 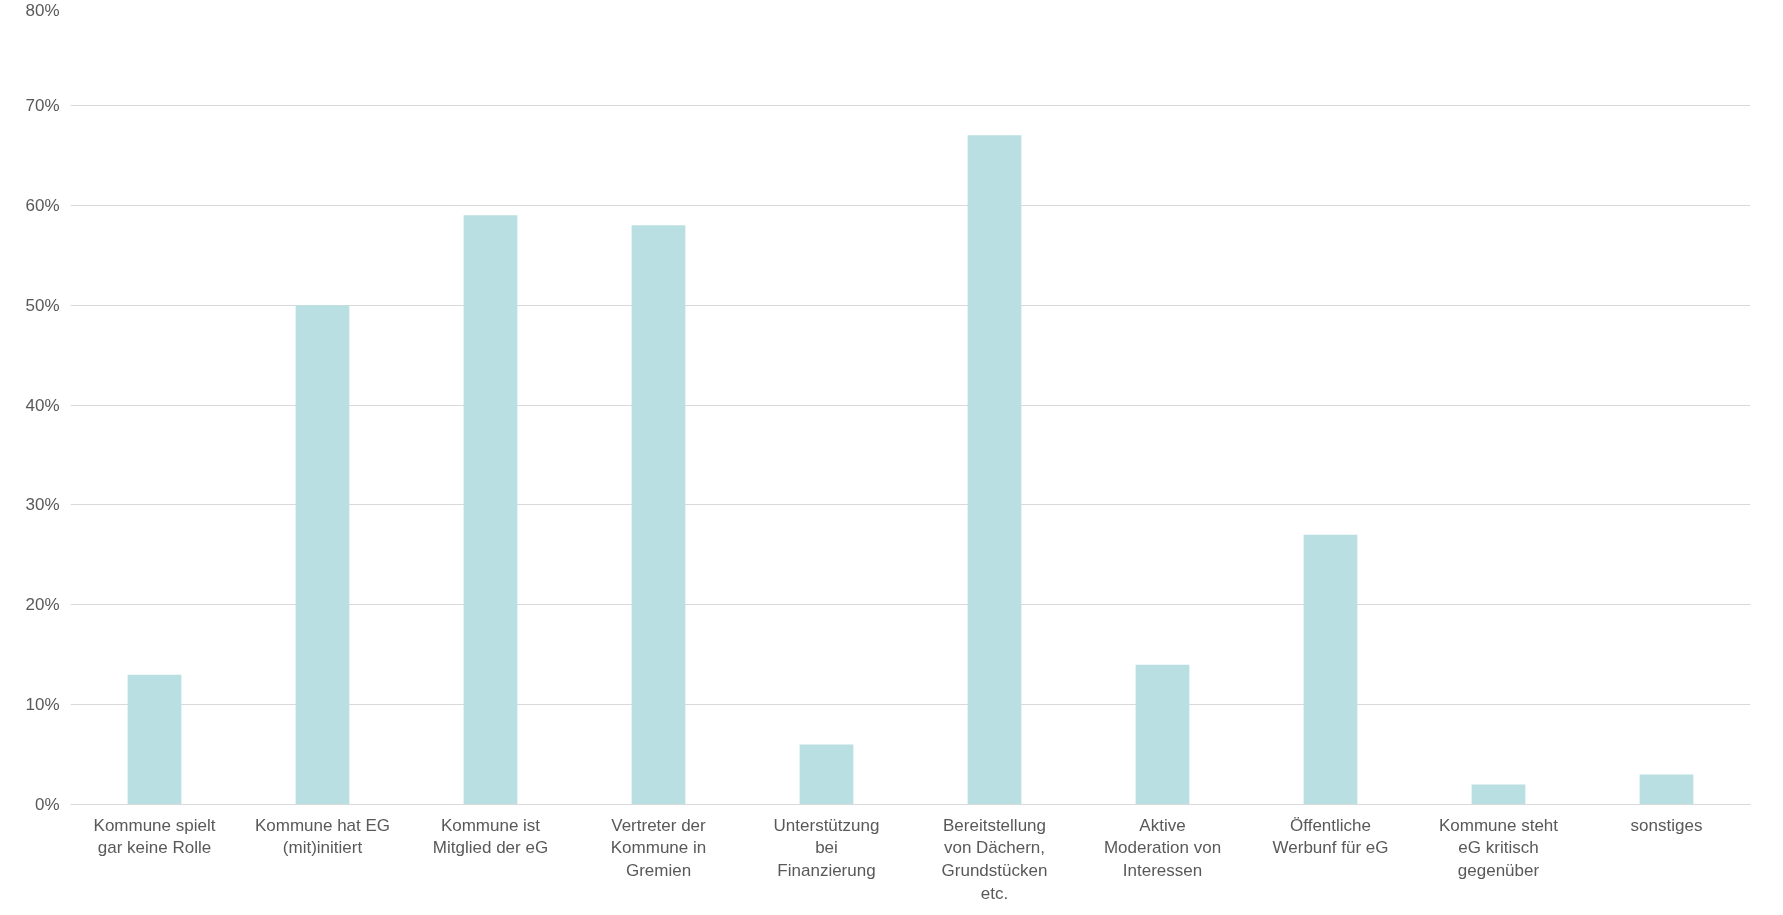 I want to click on x-tick-label: Kommune spielt gar keine Rolle, so click(x=154, y=836).